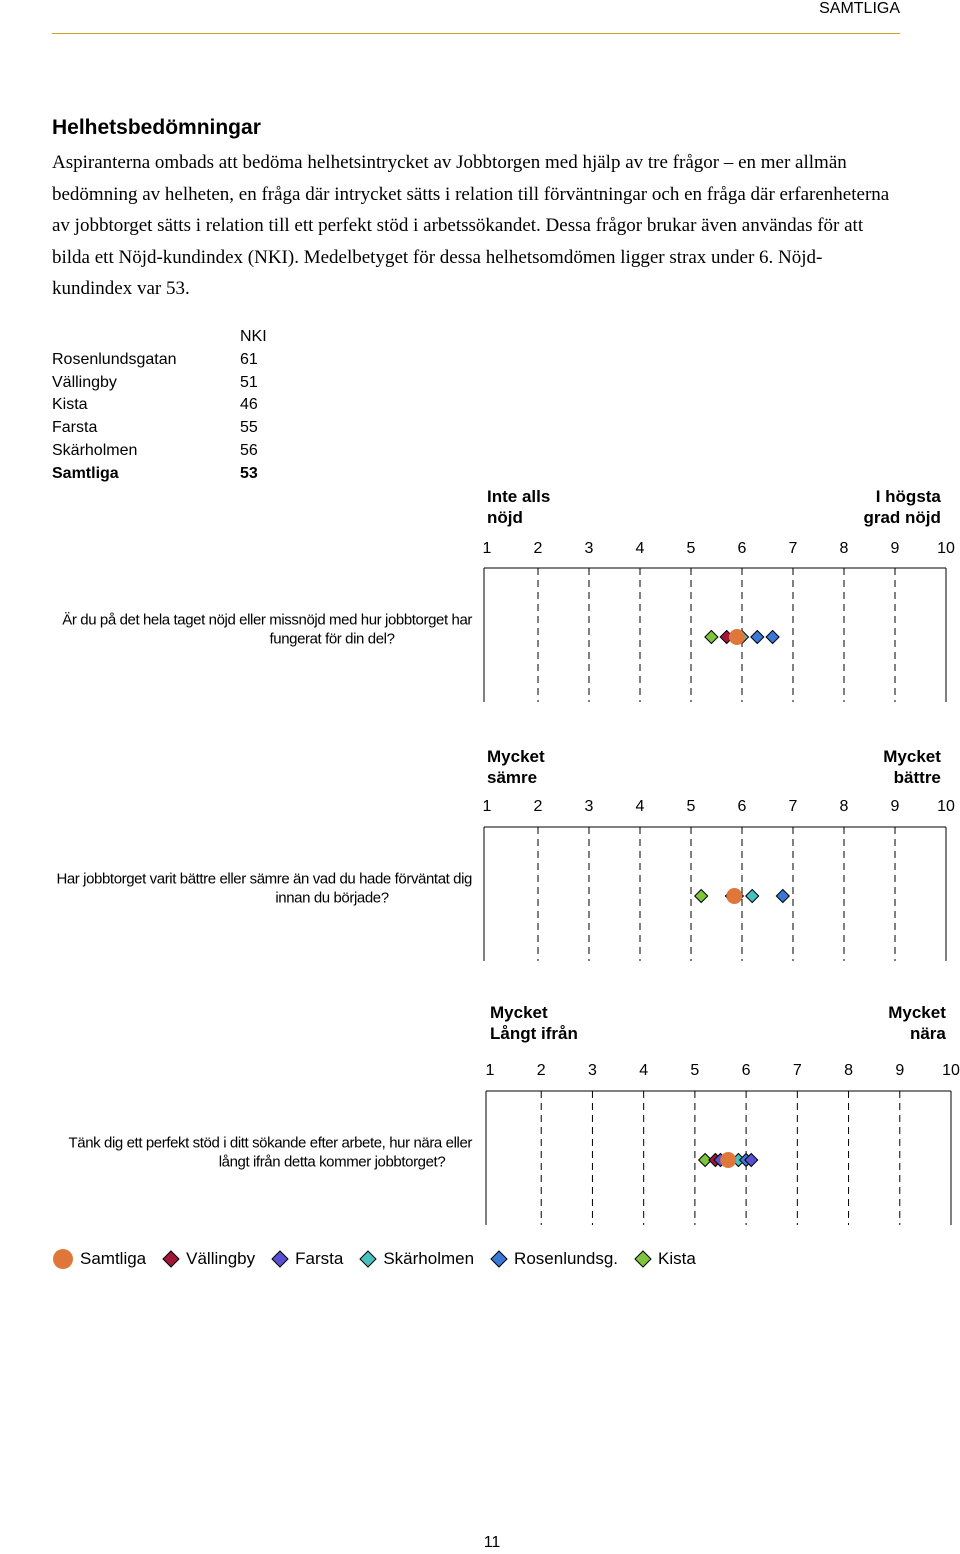 The height and width of the screenshot is (1554, 960). I want to click on legend-circle-icon, so click(63, 1259).